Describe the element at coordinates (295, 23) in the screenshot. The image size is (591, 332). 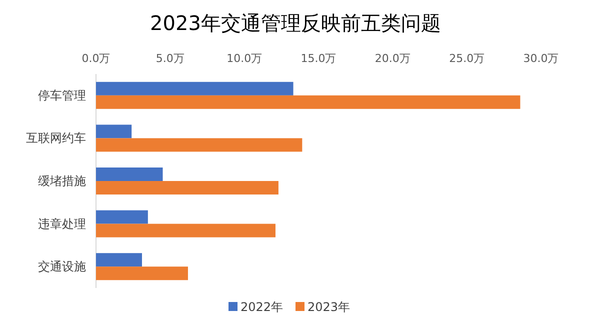
I see `chart-title: 2023年交通管理反映前五类问题` at that location.